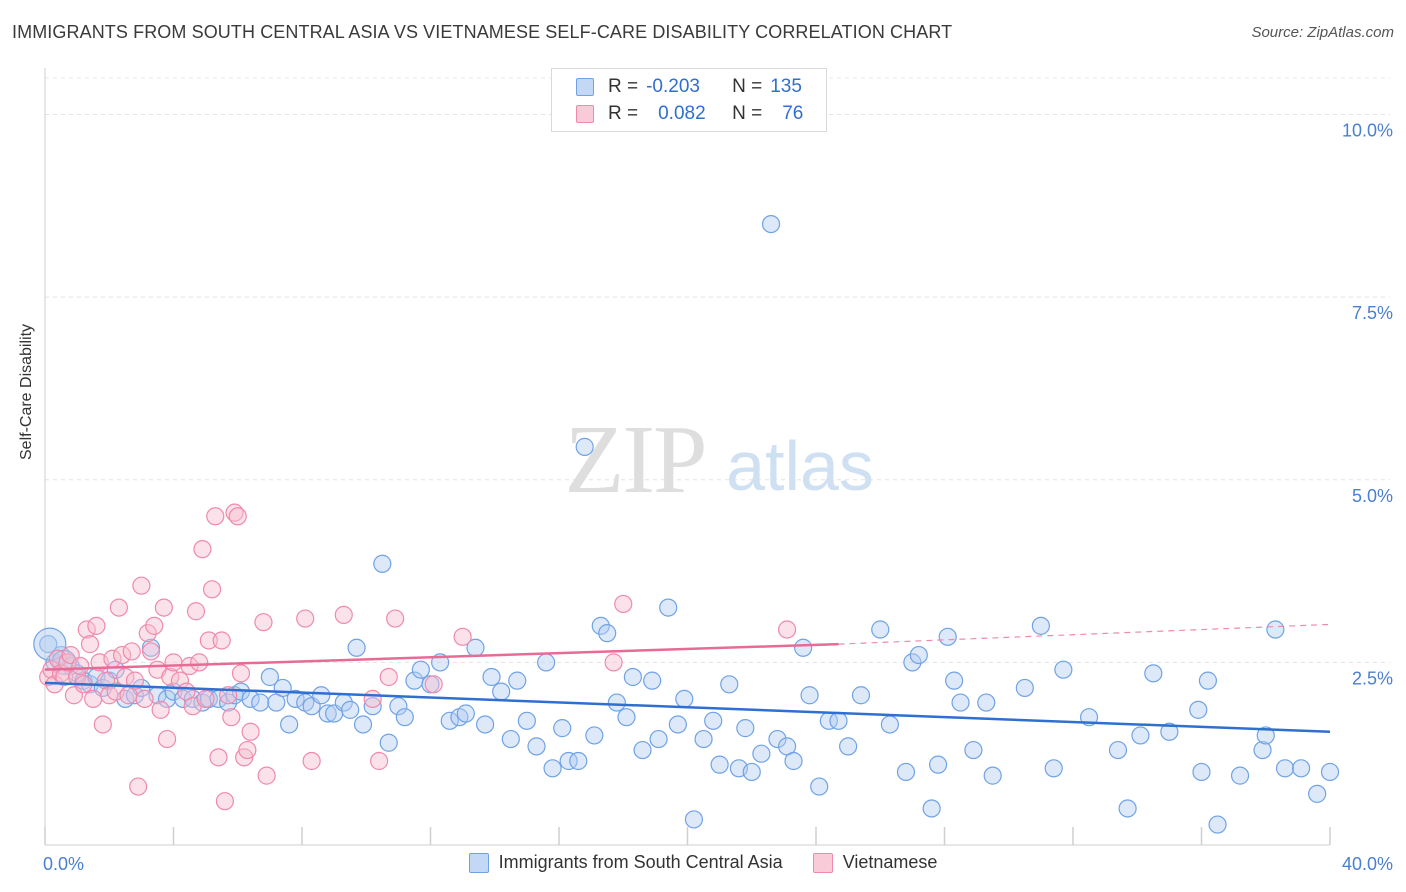  What do you see at coordinates (635, 460) in the screenshot?
I see `watermark-zip: ZIP` at bounding box center [635, 460].